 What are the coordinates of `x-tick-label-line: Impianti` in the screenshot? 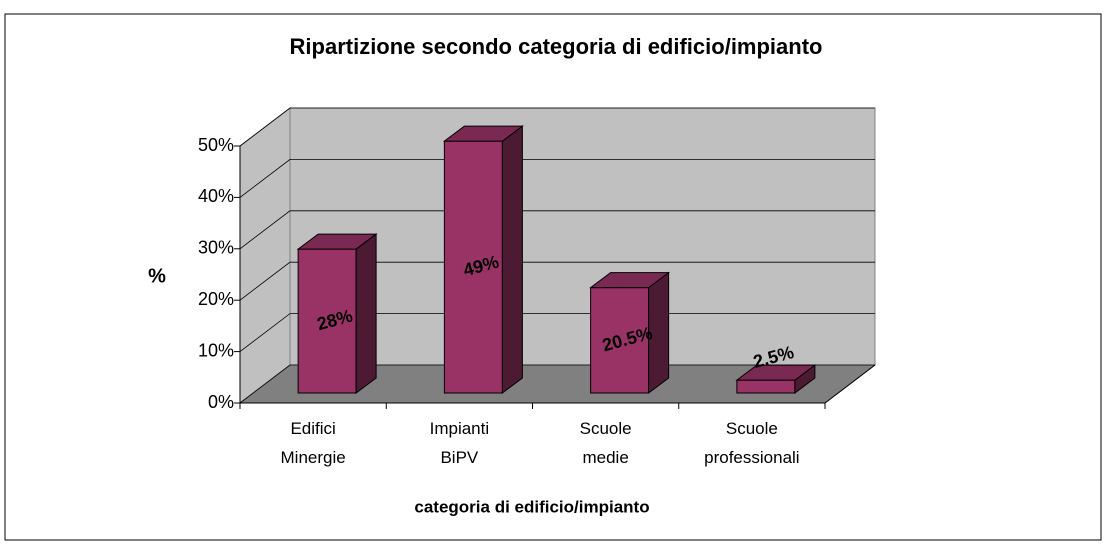 It's located at (460, 428).